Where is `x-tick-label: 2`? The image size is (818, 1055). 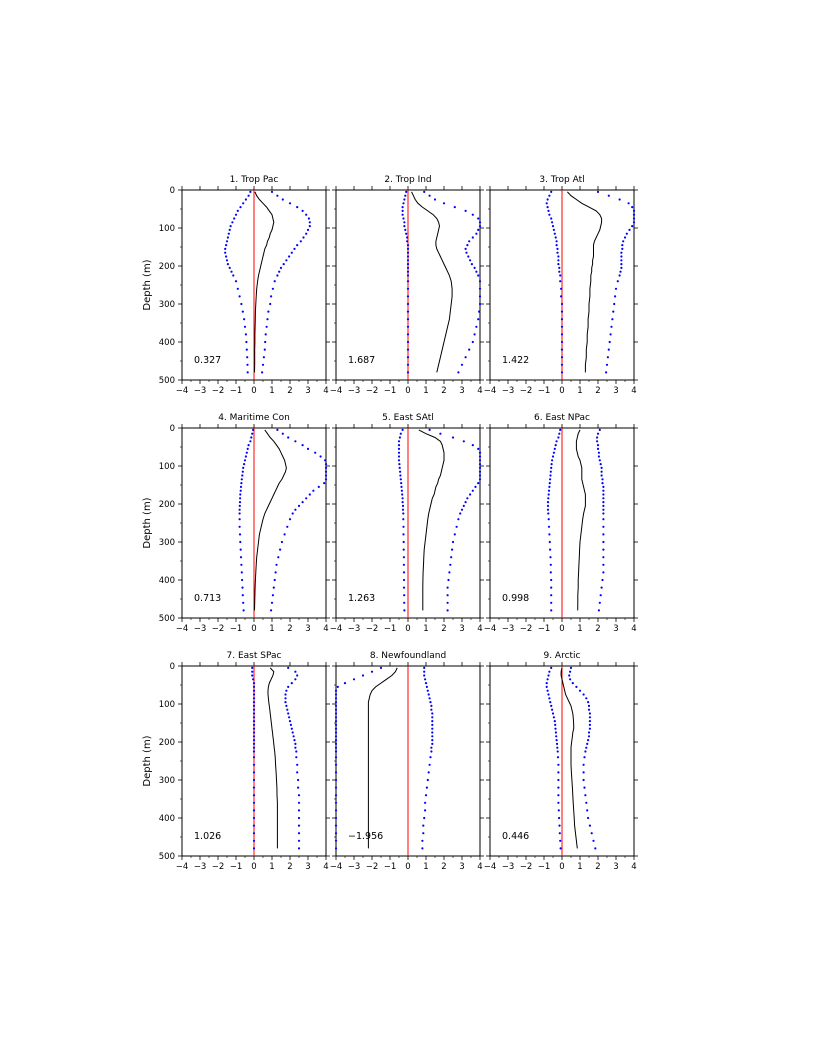
x-tick-label: 2 is located at coordinates (597, 629).